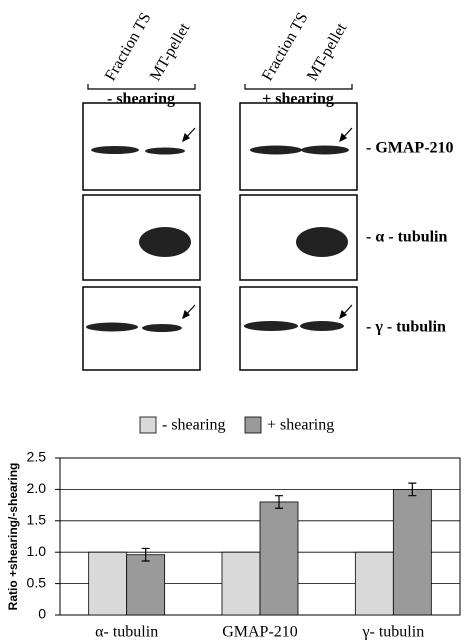 This screenshot has height=642, width=474. Describe the element at coordinates (220, 87) in the screenshot. I see `brackets` at that location.